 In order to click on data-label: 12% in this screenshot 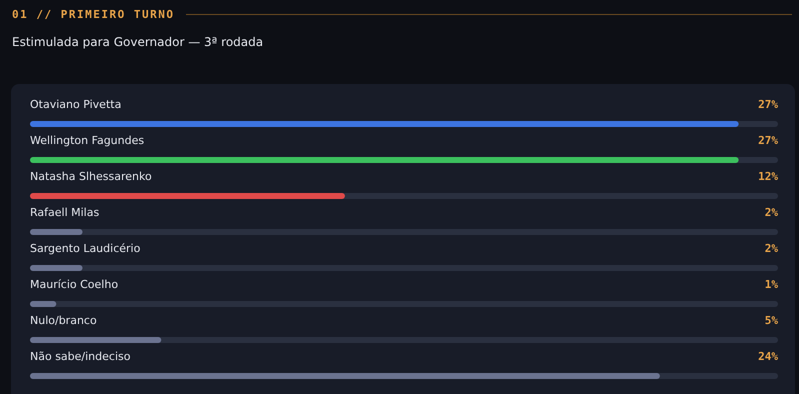, I will do `click(768, 176)`.